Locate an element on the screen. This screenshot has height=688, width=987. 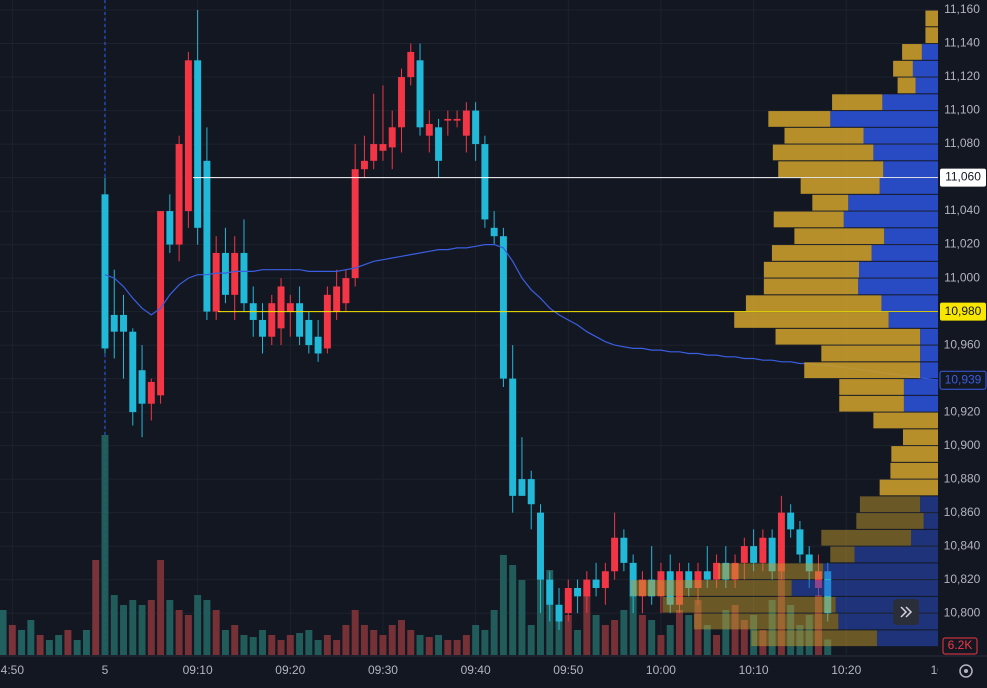
scroll-button is located at coordinates (906, 612).